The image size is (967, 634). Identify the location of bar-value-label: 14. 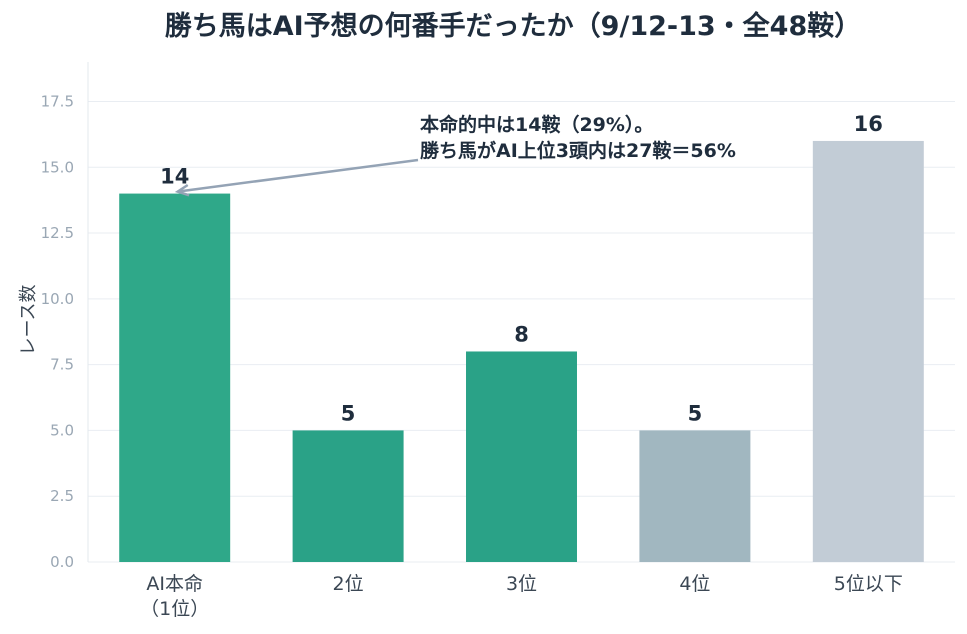
(174, 177).